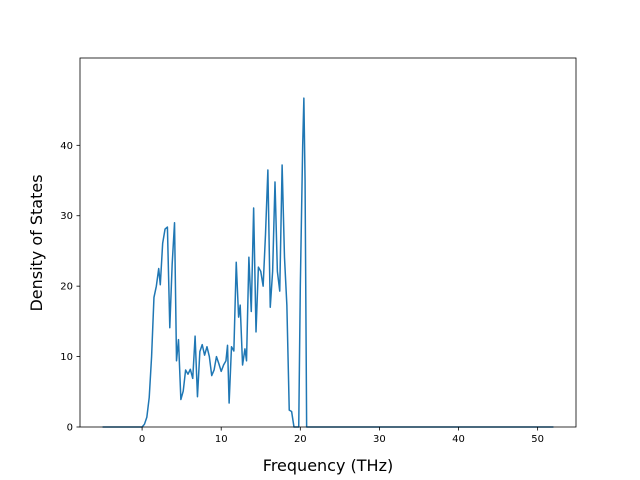  What do you see at coordinates (328, 465) in the screenshot?
I see `x-axis-label: Frequency (THz)` at bounding box center [328, 465].